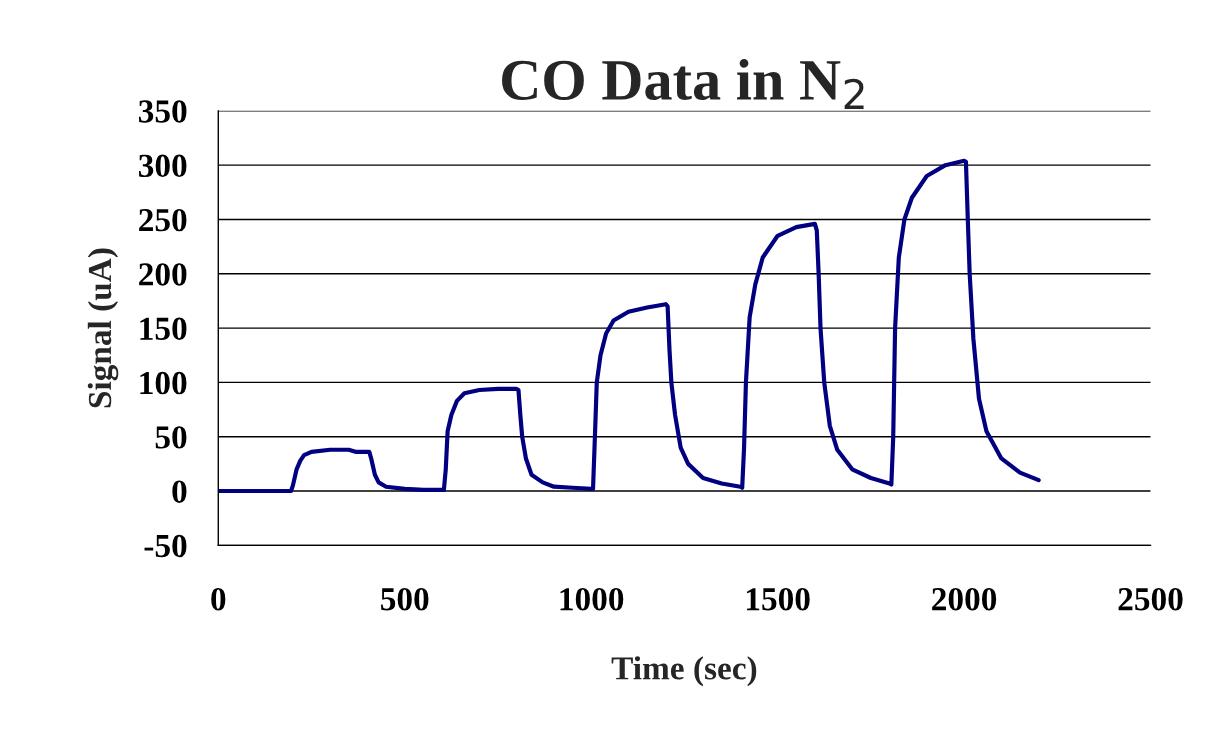 This screenshot has width=1206, height=744. What do you see at coordinates (162, 111) in the screenshot?
I see `y-tick-label: 350` at bounding box center [162, 111].